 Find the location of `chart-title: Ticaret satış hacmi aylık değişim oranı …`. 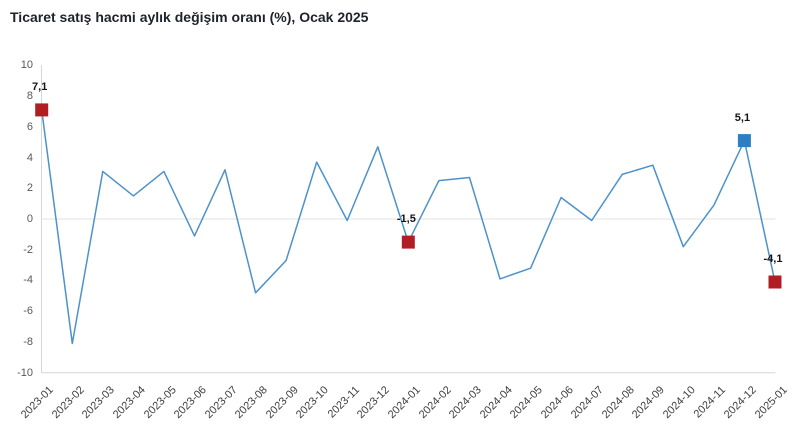

chart-title: Ticaret satış hacmi aylık değişim oranı … is located at coordinates (189, 17).